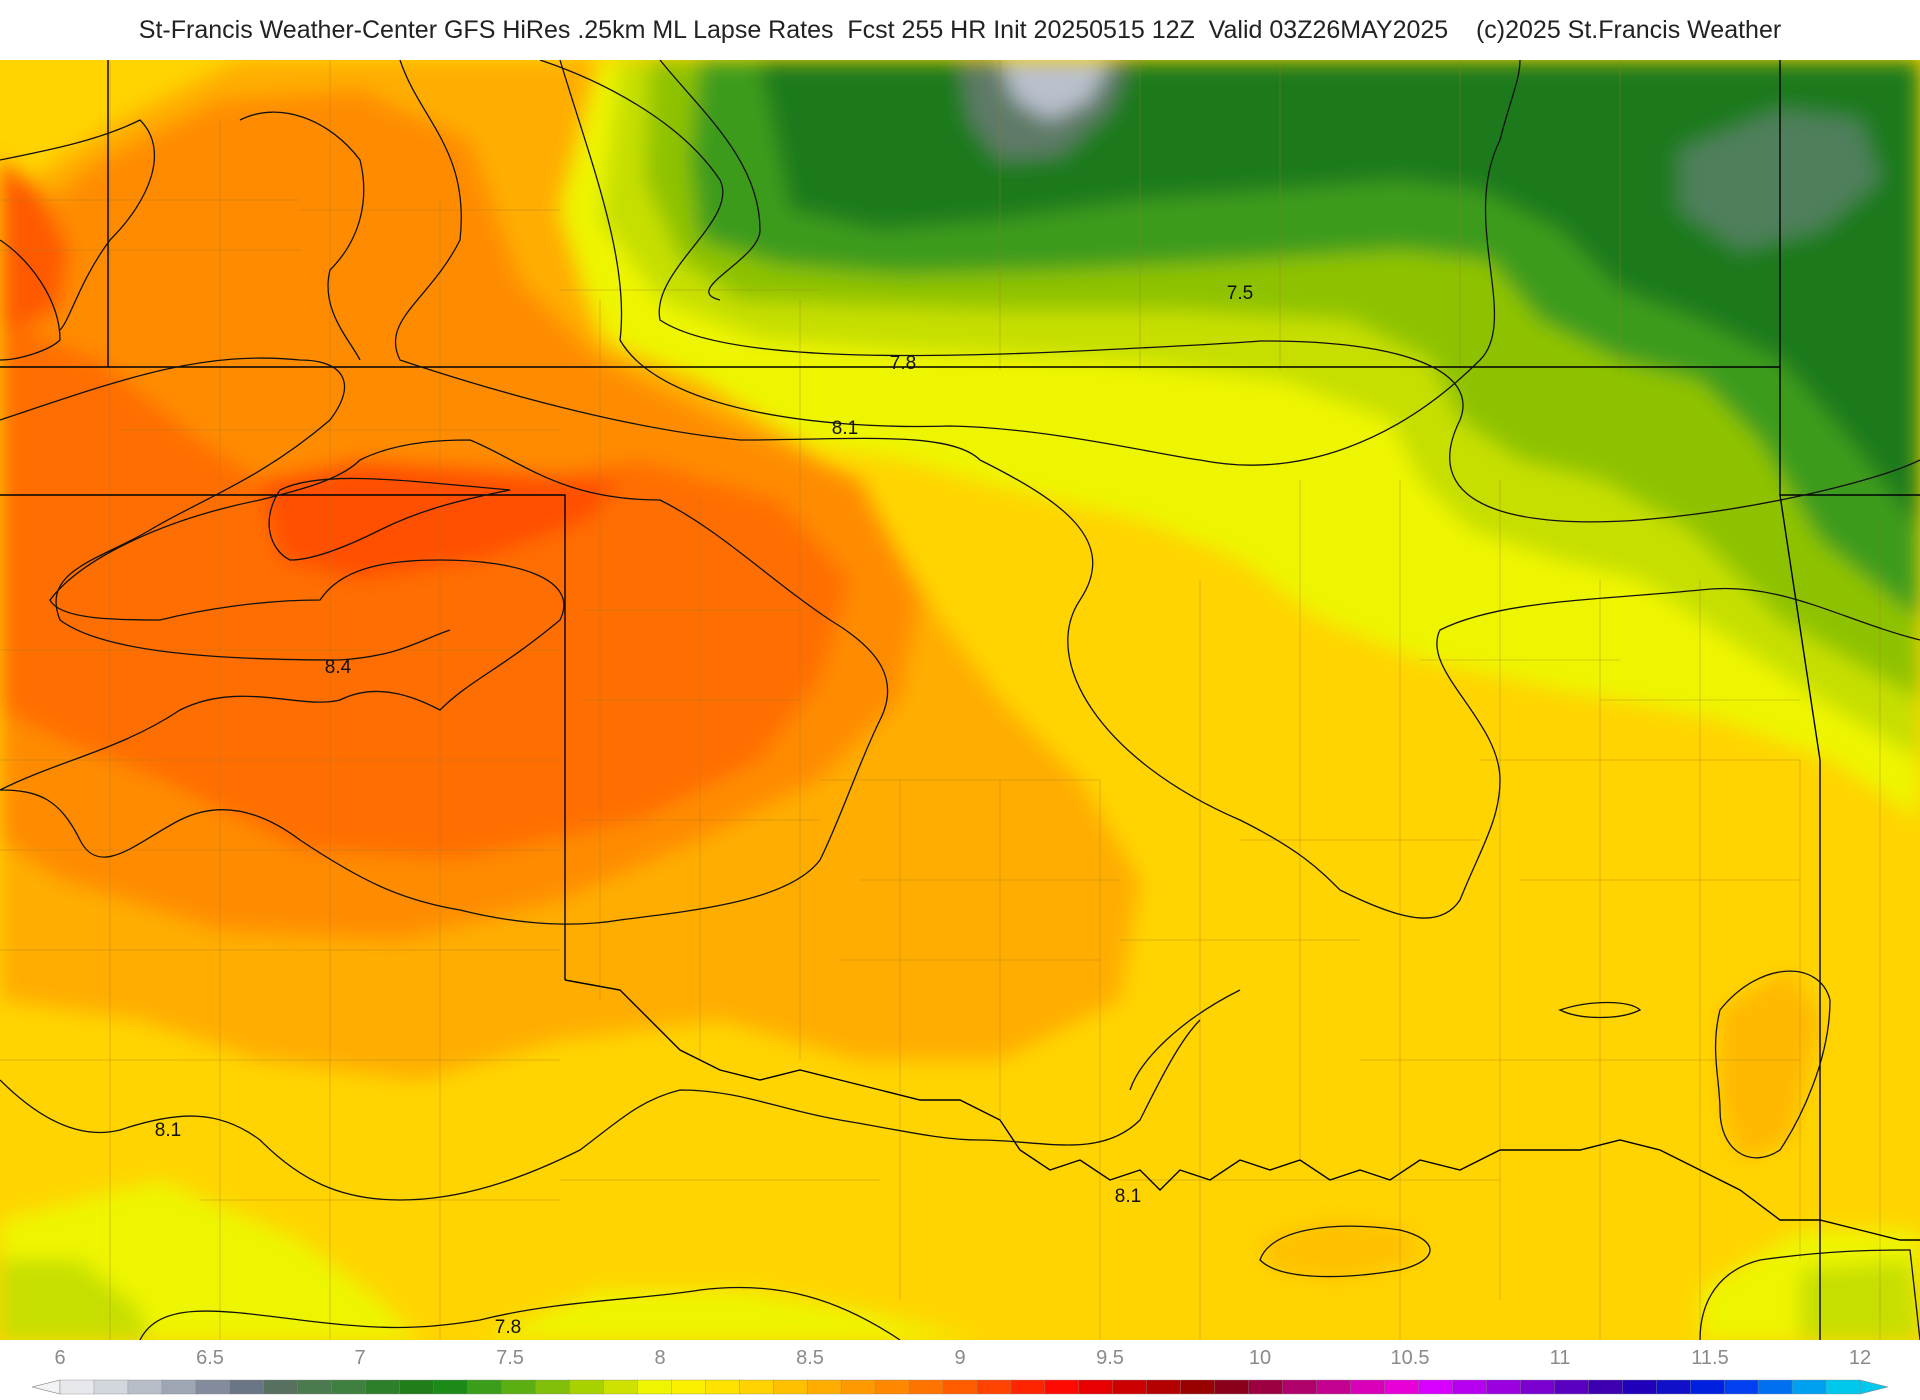 This screenshot has height=1400, width=1920. What do you see at coordinates (1242, 1110) in the screenshot?
I see `red-river-border` at bounding box center [1242, 1110].